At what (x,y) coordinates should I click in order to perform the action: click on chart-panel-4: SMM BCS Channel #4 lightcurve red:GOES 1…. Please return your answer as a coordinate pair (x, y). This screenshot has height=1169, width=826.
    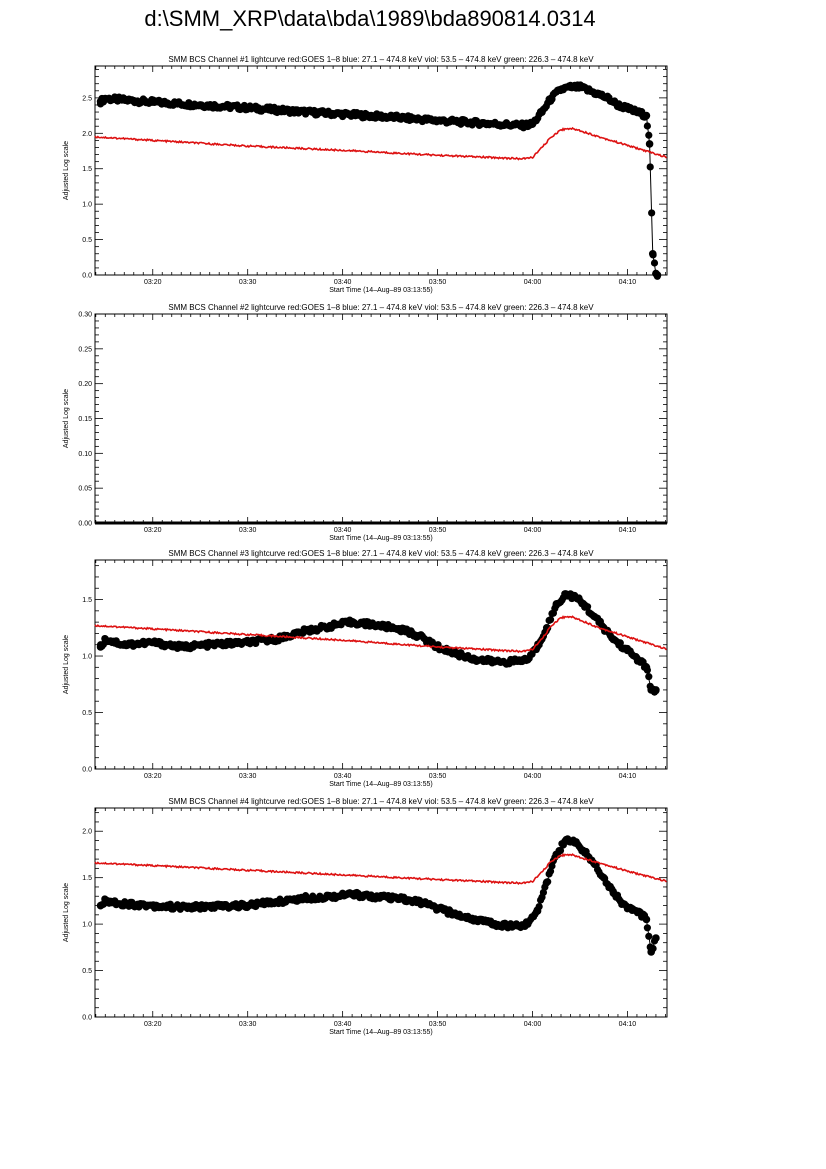
    Looking at the image, I should click on (365, 916).